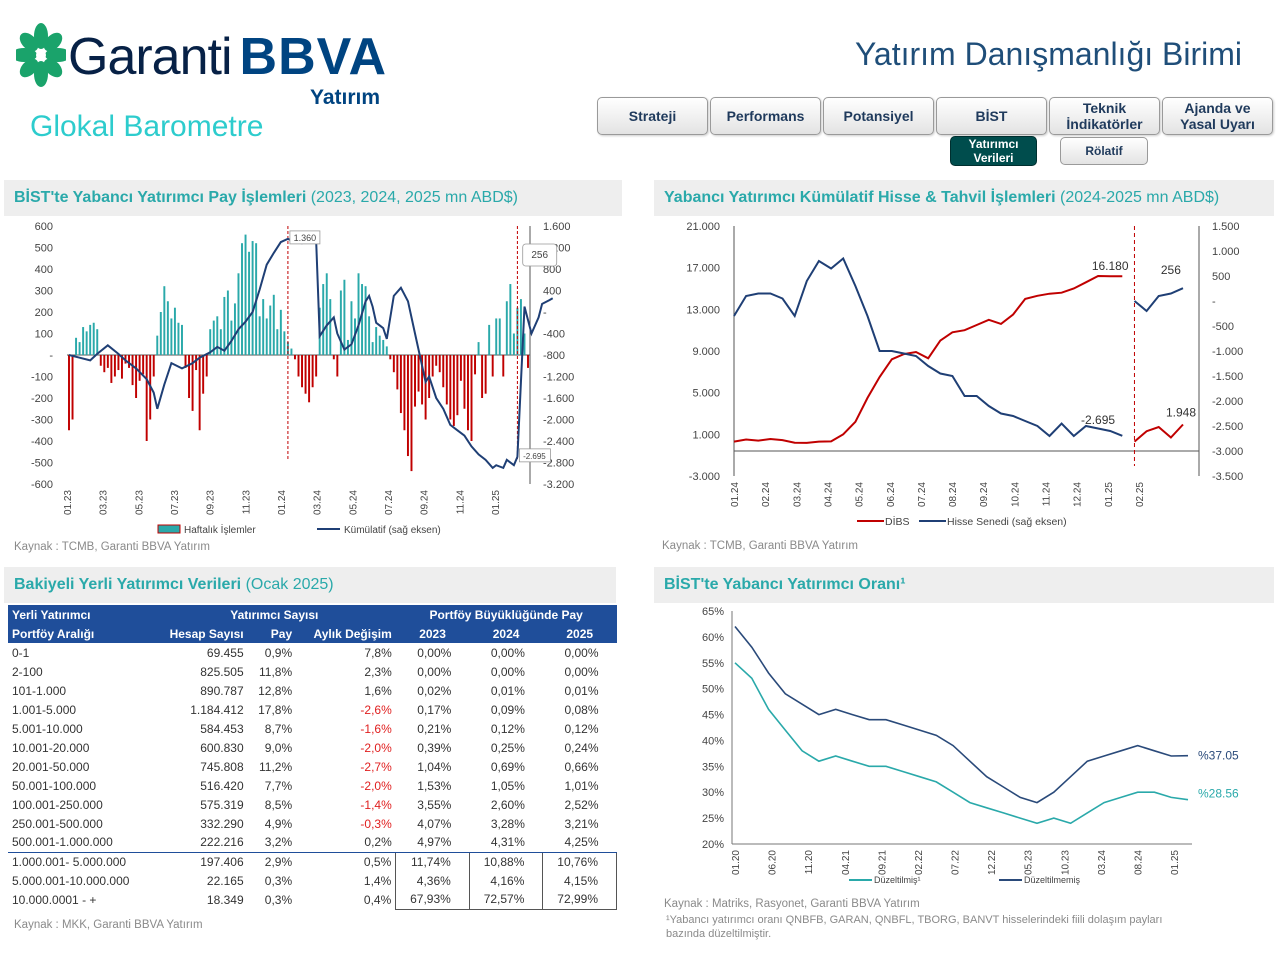  I want to click on nav-performans-button: Performans, so click(765, 116).